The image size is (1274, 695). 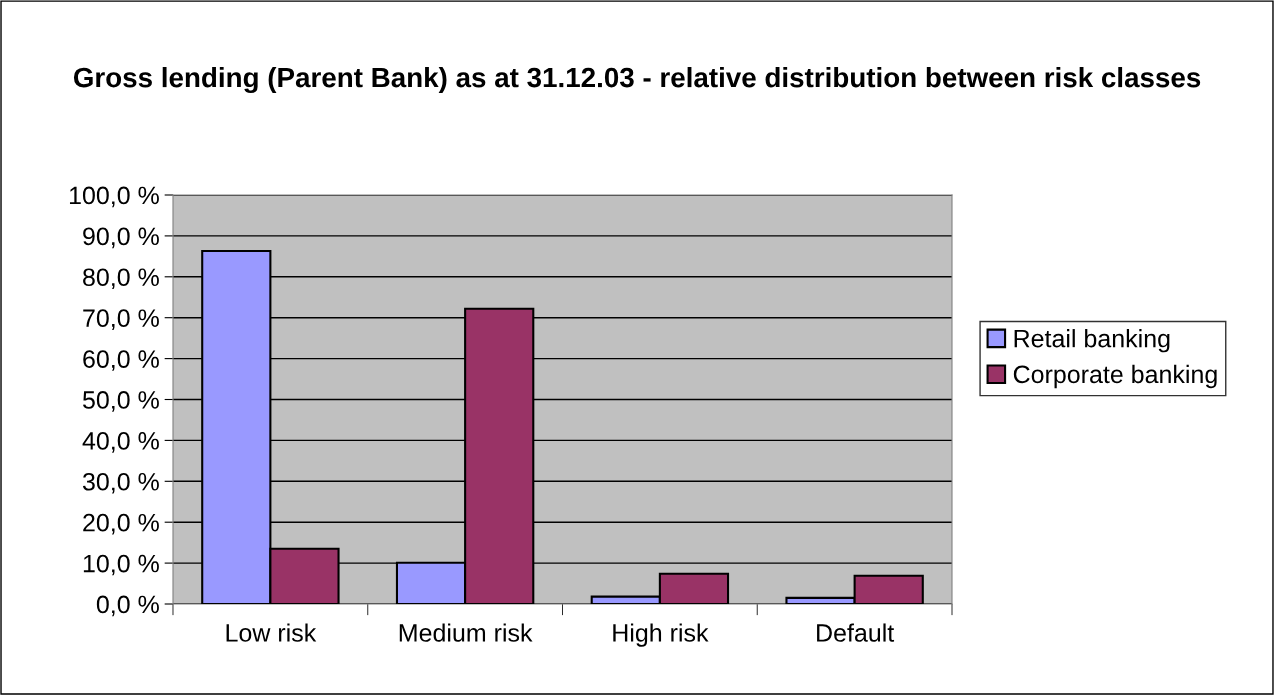 What do you see at coordinates (856, 632) in the screenshot?
I see `x-tick-label: Default` at bounding box center [856, 632].